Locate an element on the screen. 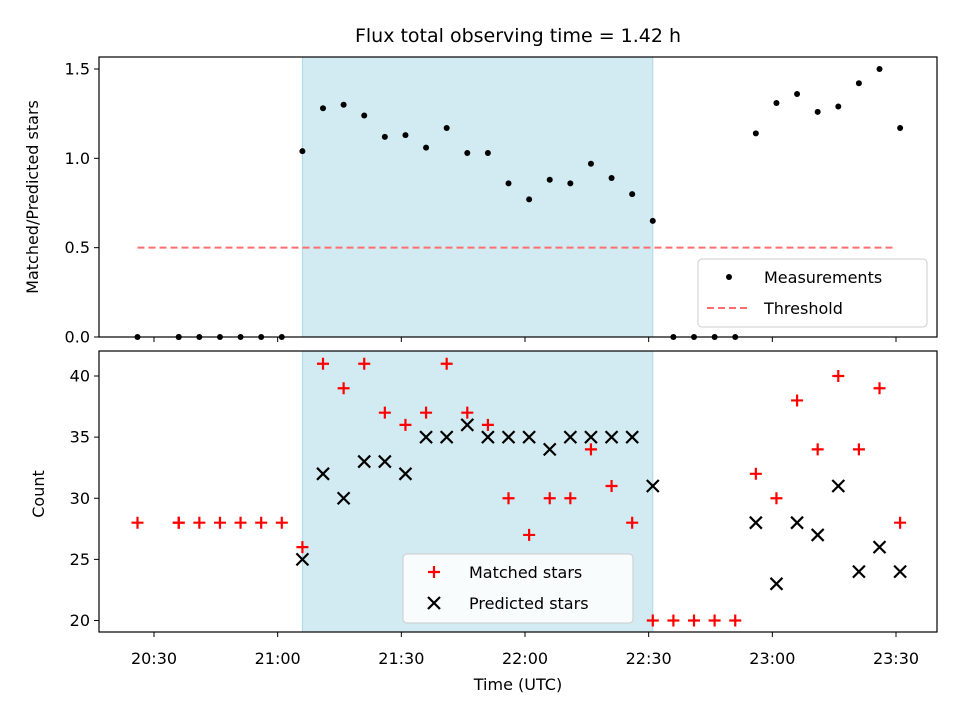  x-tick-label: 22:00 is located at coordinates (525, 658).